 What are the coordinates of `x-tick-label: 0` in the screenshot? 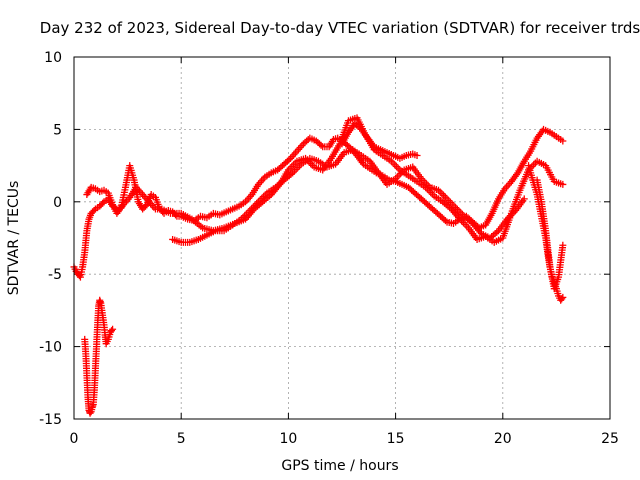 It's located at (74, 439).